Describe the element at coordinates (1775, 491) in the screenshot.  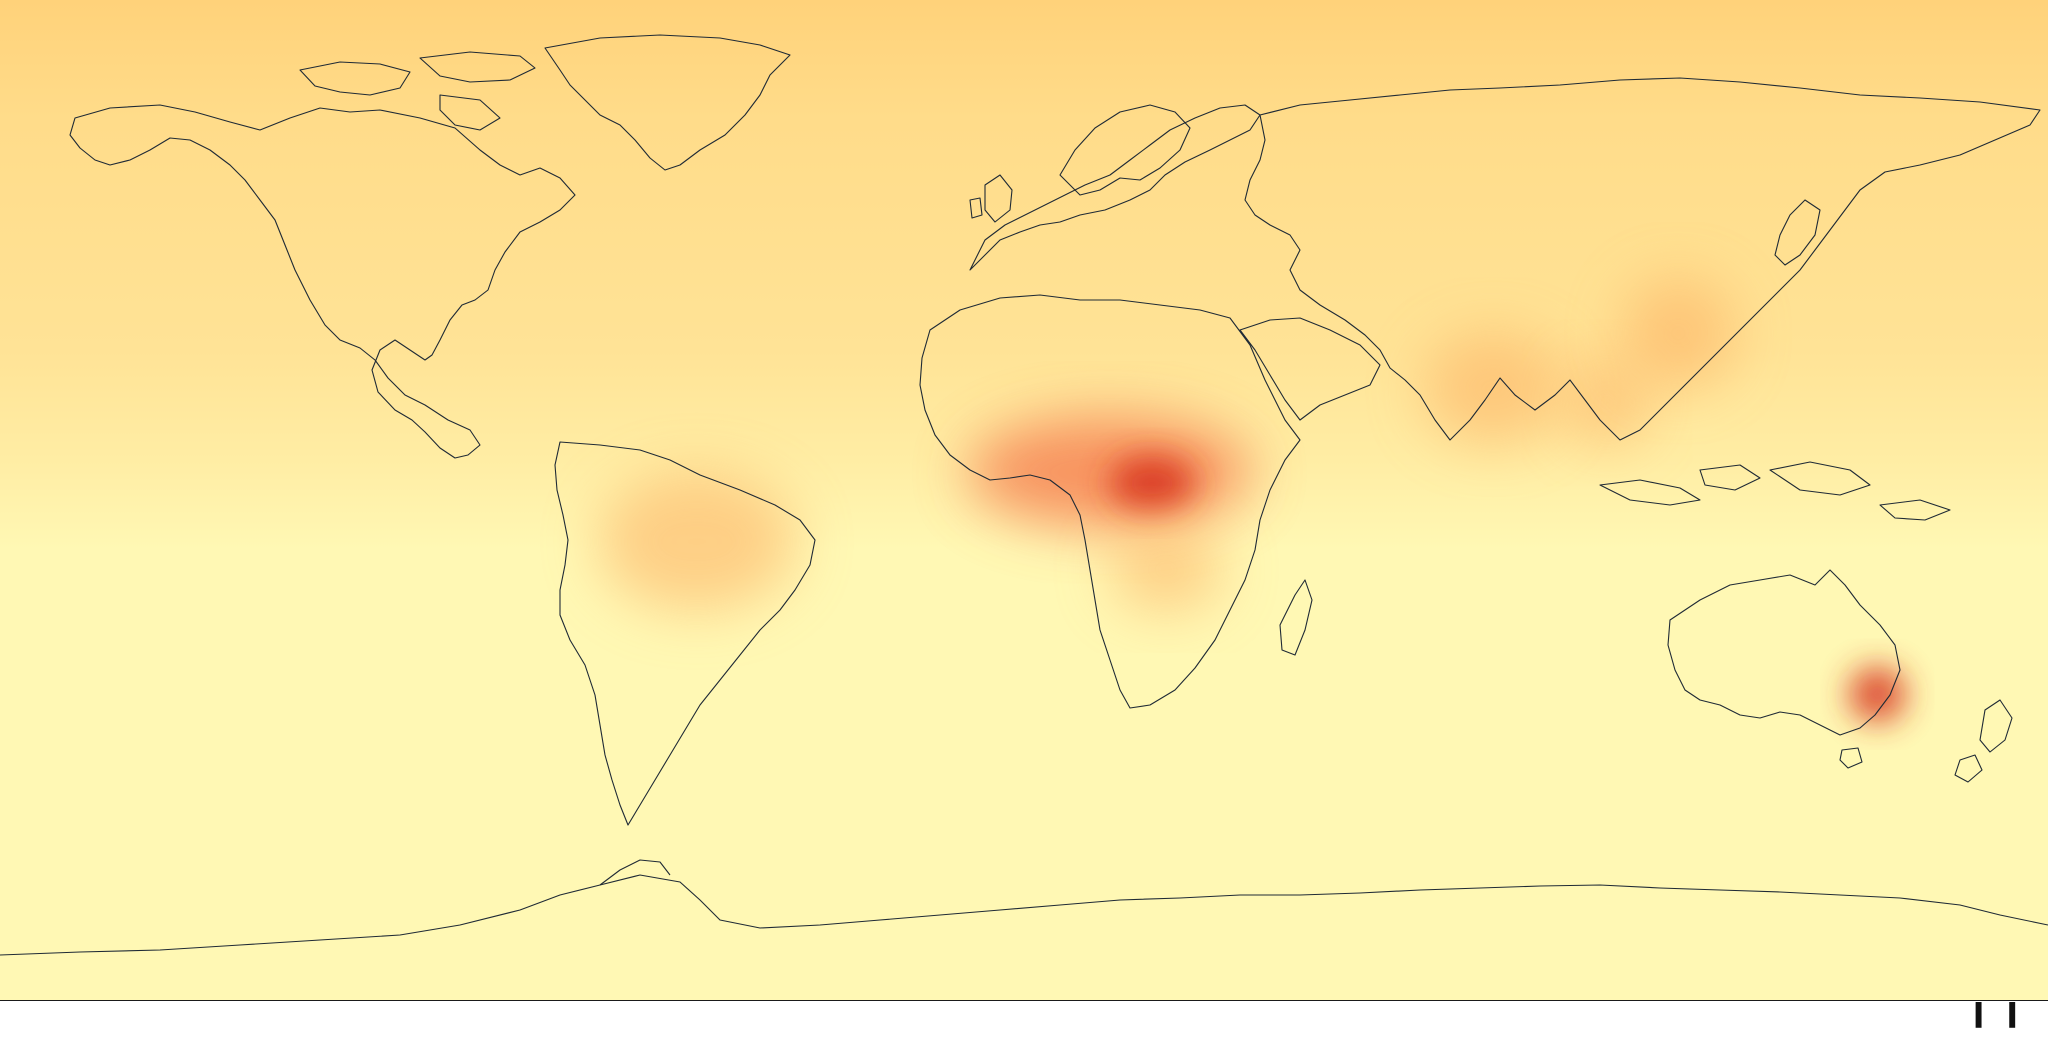
I see `coastline-indonesia` at that location.